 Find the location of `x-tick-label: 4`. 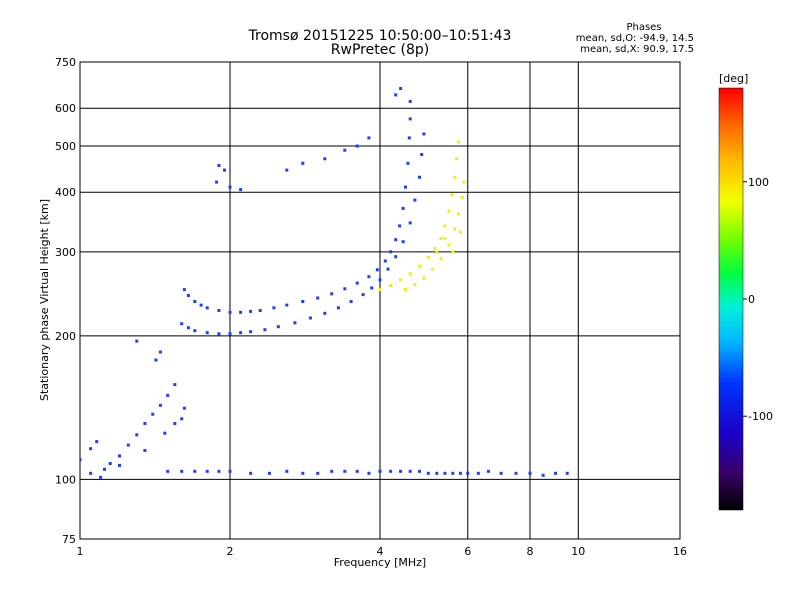

x-tick-label: 4 is located at coordinates (380, 551).